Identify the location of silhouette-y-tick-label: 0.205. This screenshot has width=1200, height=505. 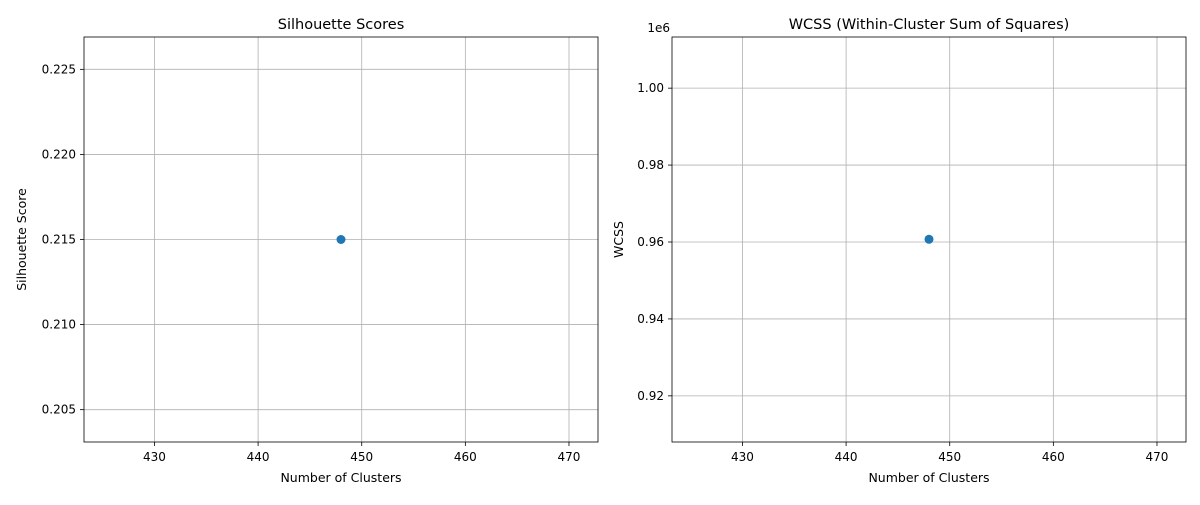
(59, 410).